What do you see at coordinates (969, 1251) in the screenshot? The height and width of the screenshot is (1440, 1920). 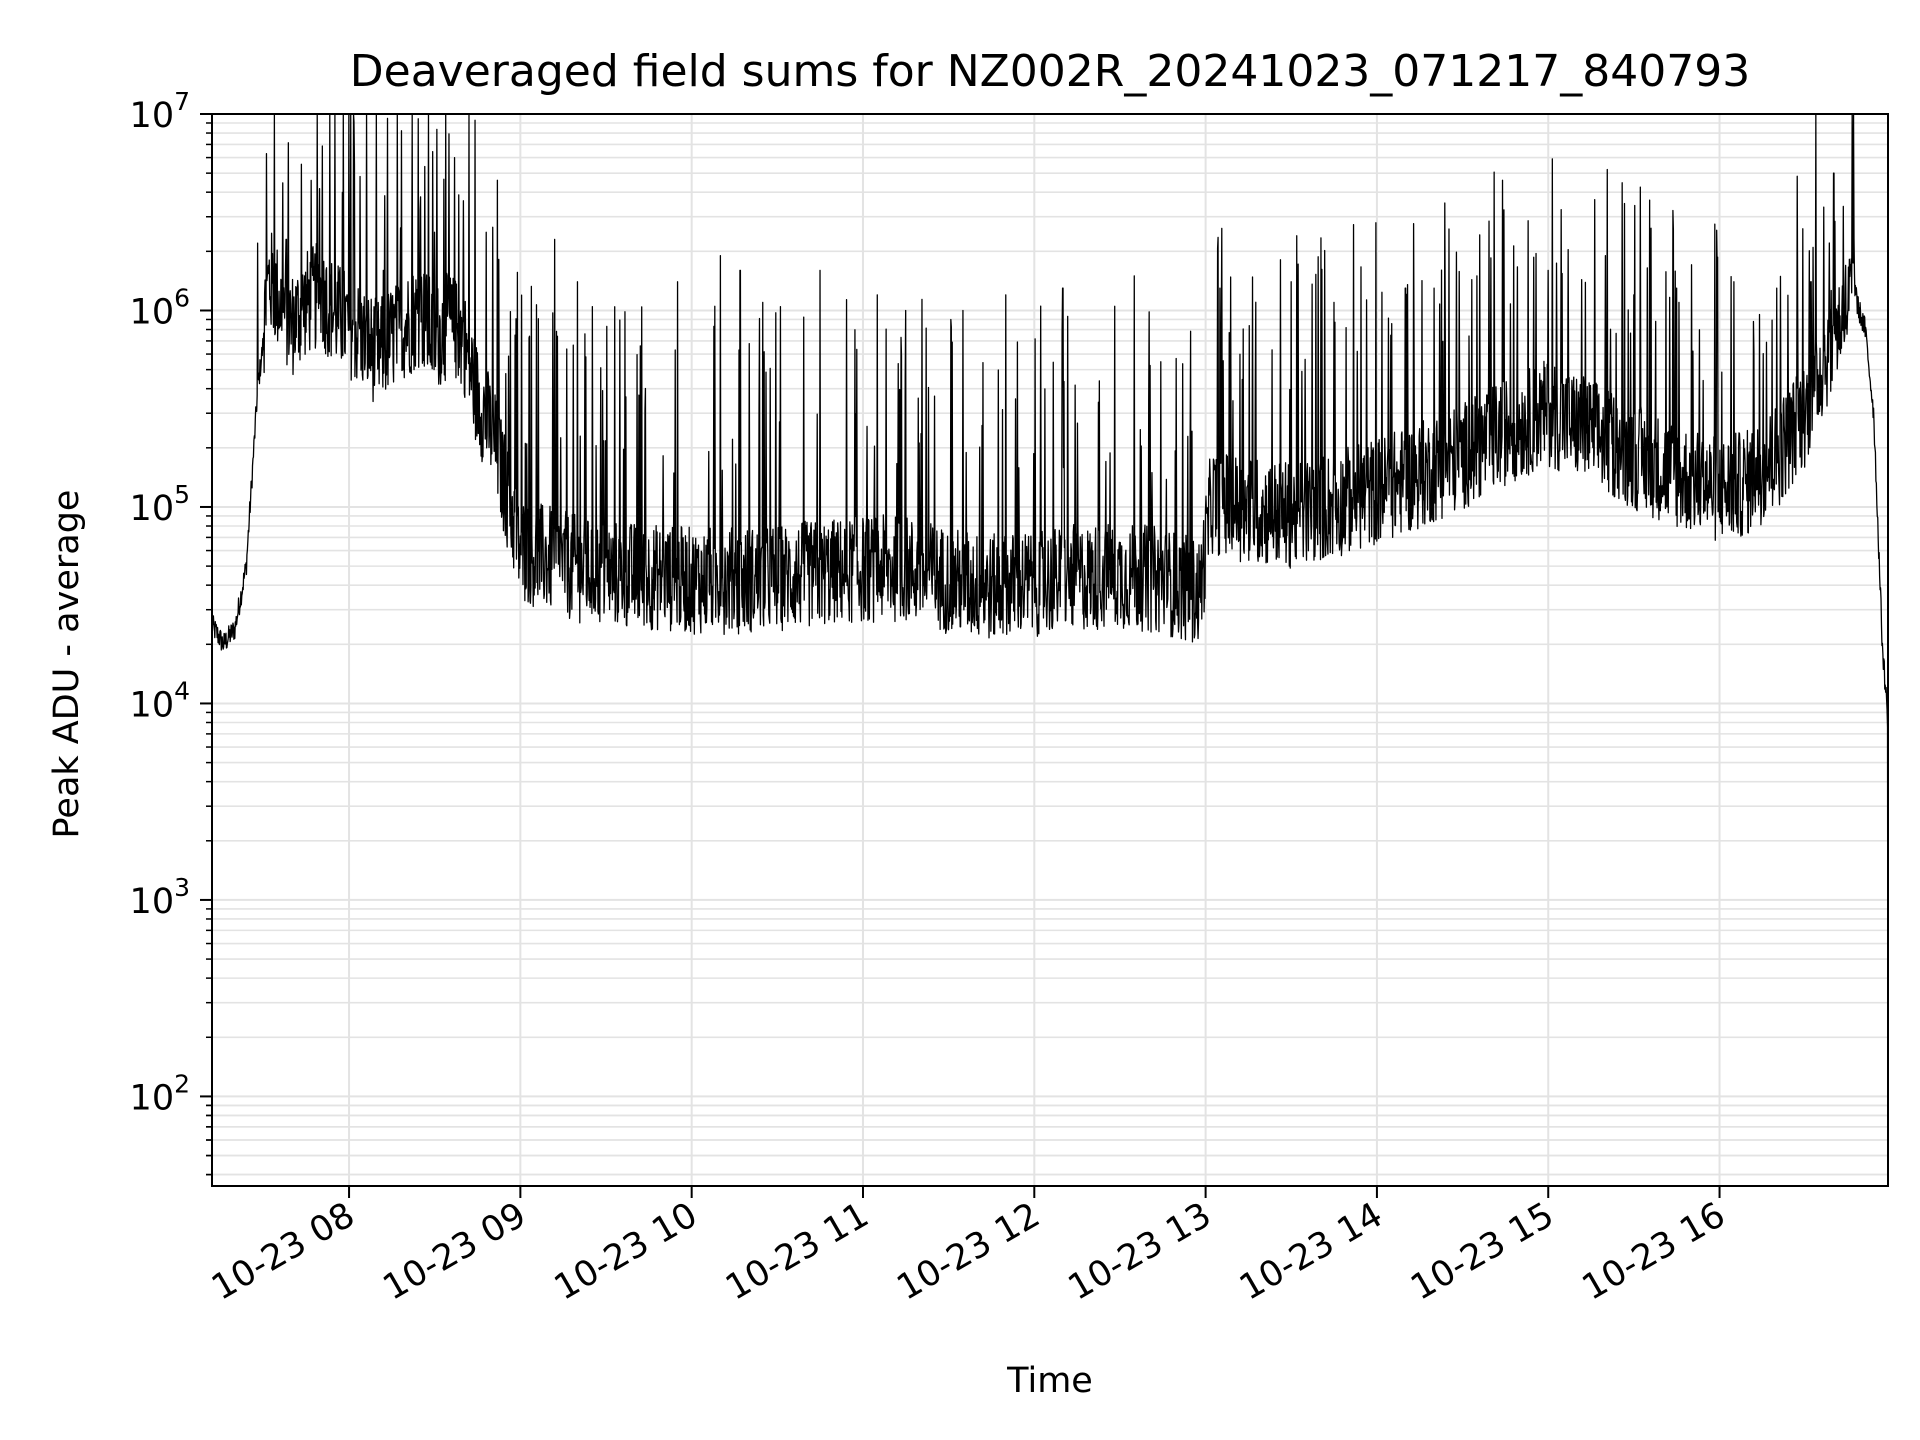 I see `x-tick-label: 10-23 12` at bounding box center [969, 1251].